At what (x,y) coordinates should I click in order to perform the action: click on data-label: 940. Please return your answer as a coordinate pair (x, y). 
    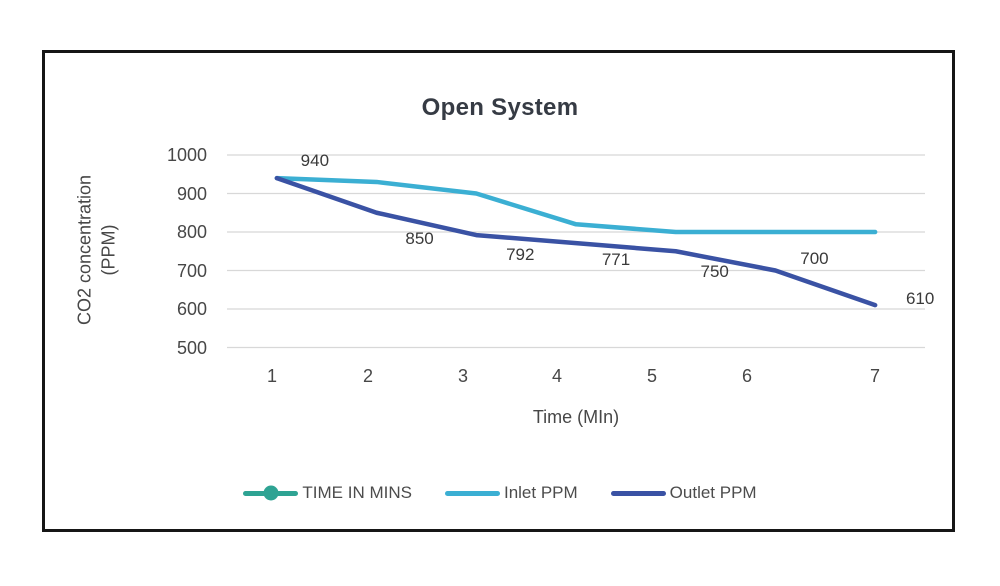
    Looking at the image, I should click on (315, 161).